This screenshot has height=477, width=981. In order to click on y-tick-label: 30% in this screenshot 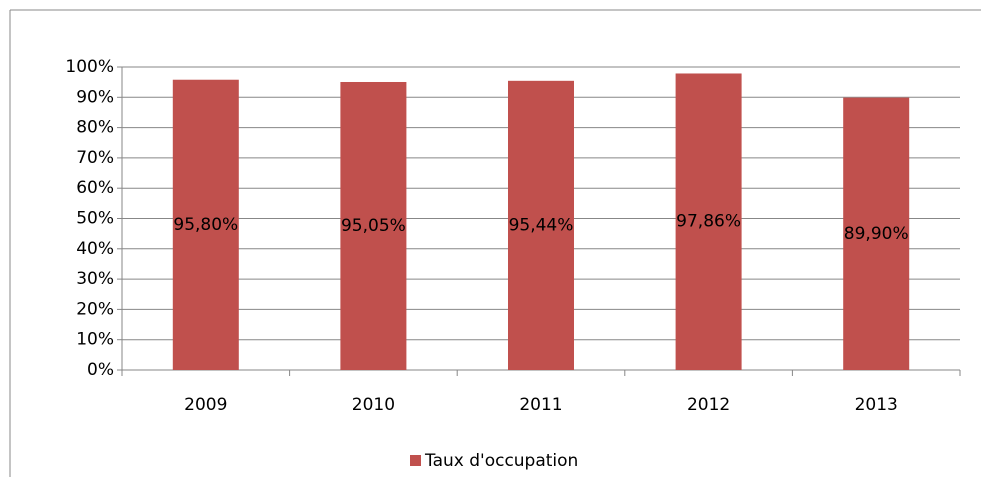, I will do `click(95, 279)`.